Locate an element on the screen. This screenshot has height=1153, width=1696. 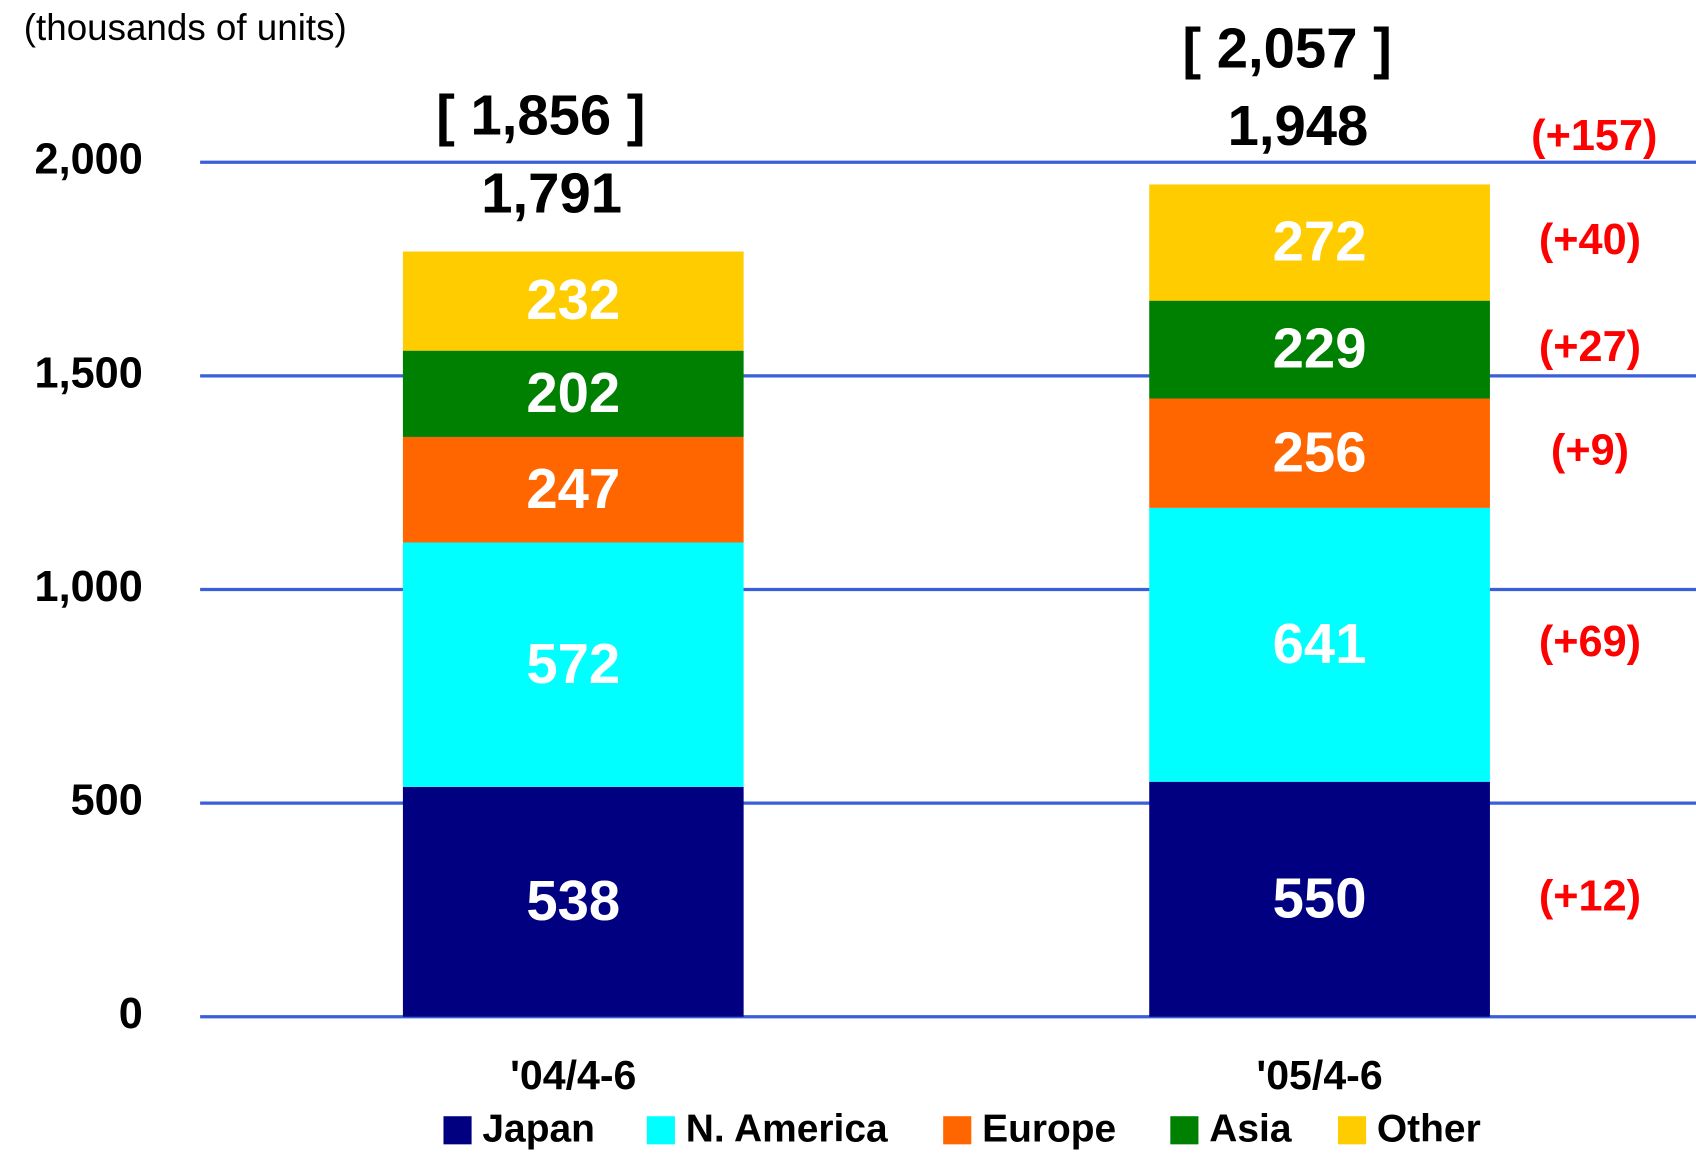
legend-label: Asia is located at coordinates (1250, 1129).